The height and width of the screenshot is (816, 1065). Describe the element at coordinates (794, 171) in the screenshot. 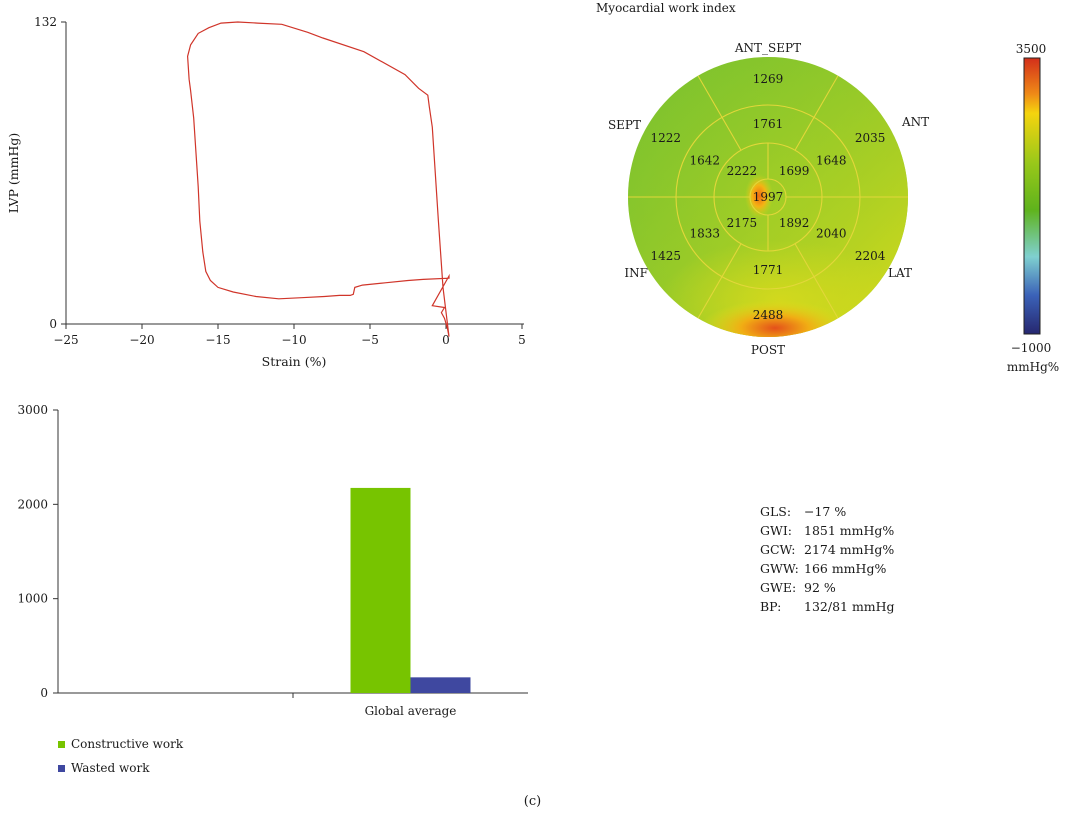

I see `segment-value: 1699` at that location.